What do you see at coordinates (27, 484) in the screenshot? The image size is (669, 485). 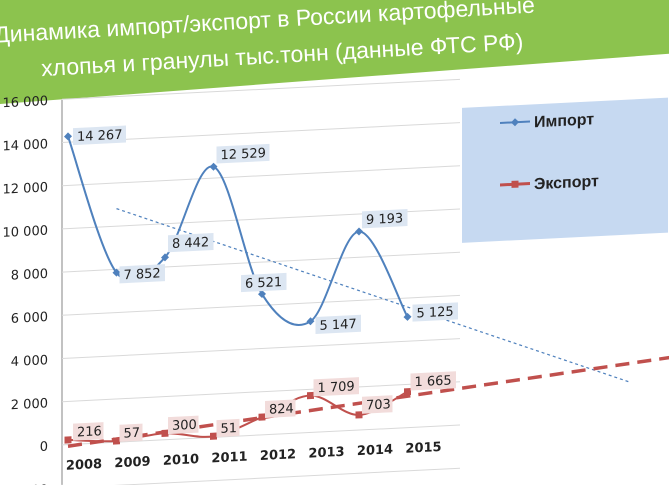 I see `y-tick-label: -2 000` at bounding box center [27, 484].